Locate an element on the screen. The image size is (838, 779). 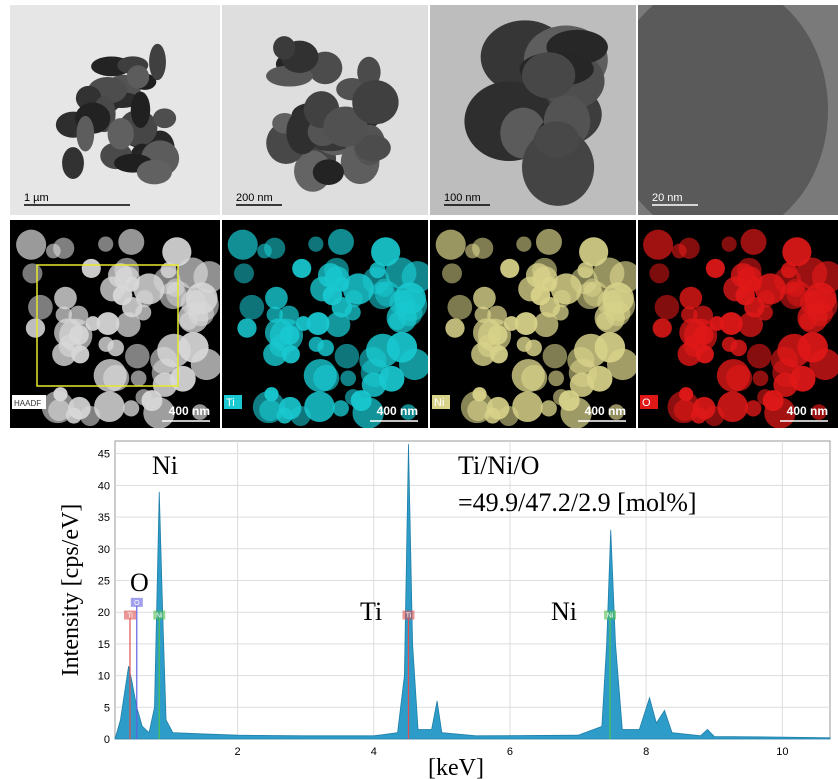
tem-content: 100 nm is located at coordinates (533, 110).